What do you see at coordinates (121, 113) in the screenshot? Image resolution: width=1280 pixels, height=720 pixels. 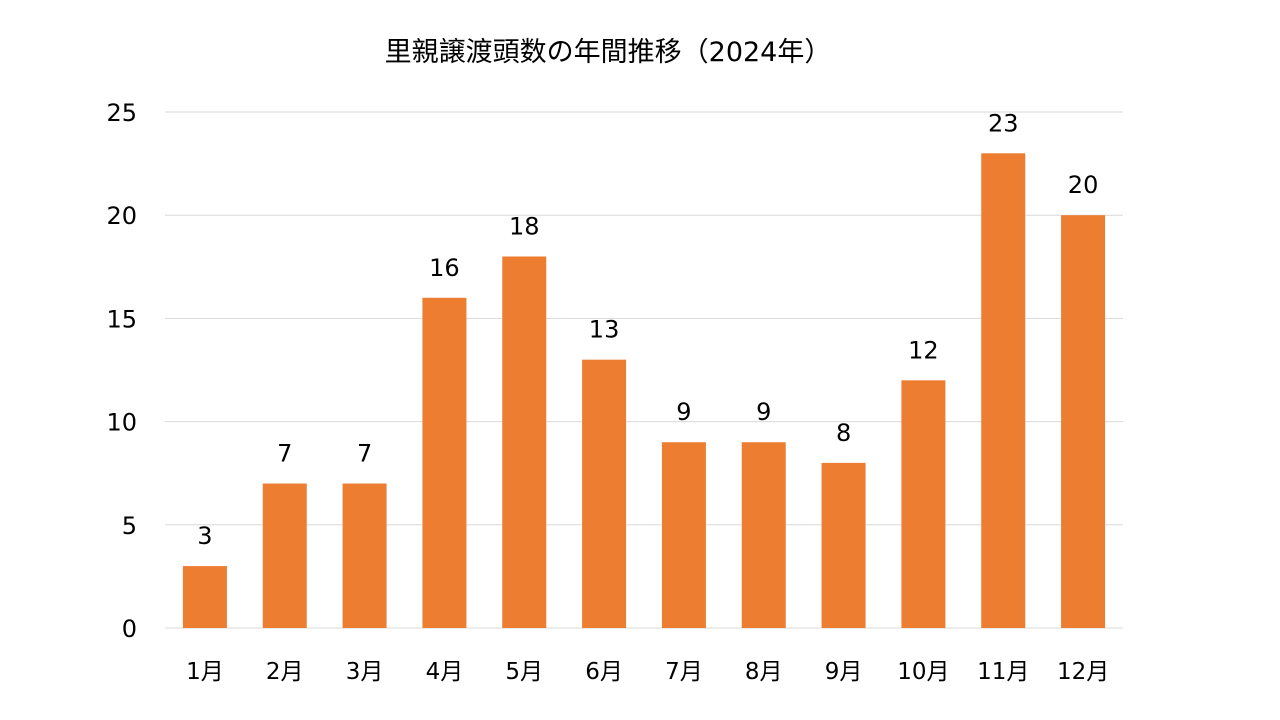 I see `y-tick-label: 25` at bounding box center [121, 113].